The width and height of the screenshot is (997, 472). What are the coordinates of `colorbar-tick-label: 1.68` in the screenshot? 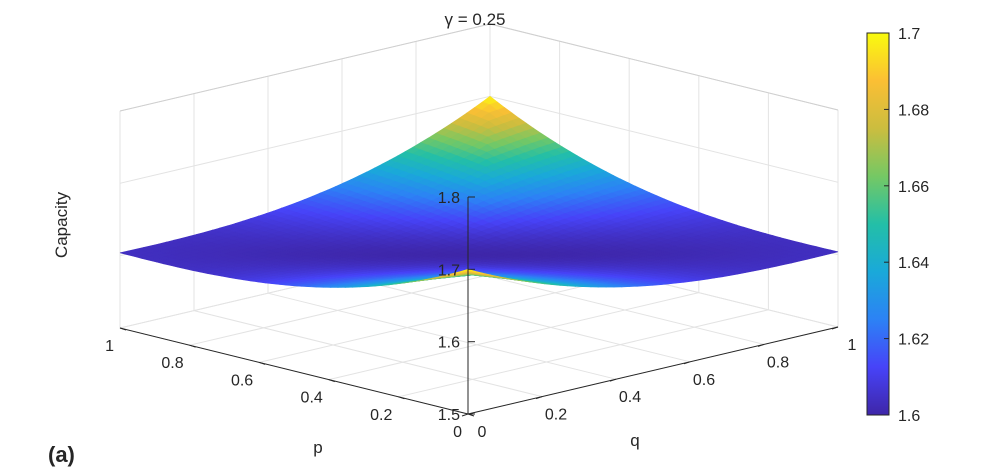 It's located at (913, 110).